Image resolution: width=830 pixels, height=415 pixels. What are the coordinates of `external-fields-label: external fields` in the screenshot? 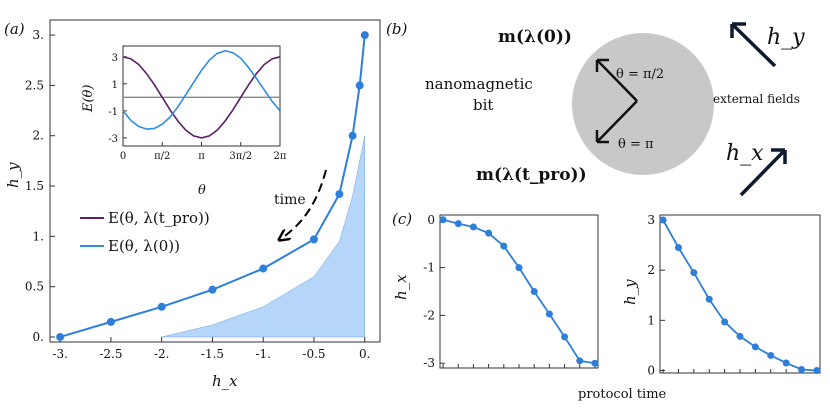 It's located at (756, 99).